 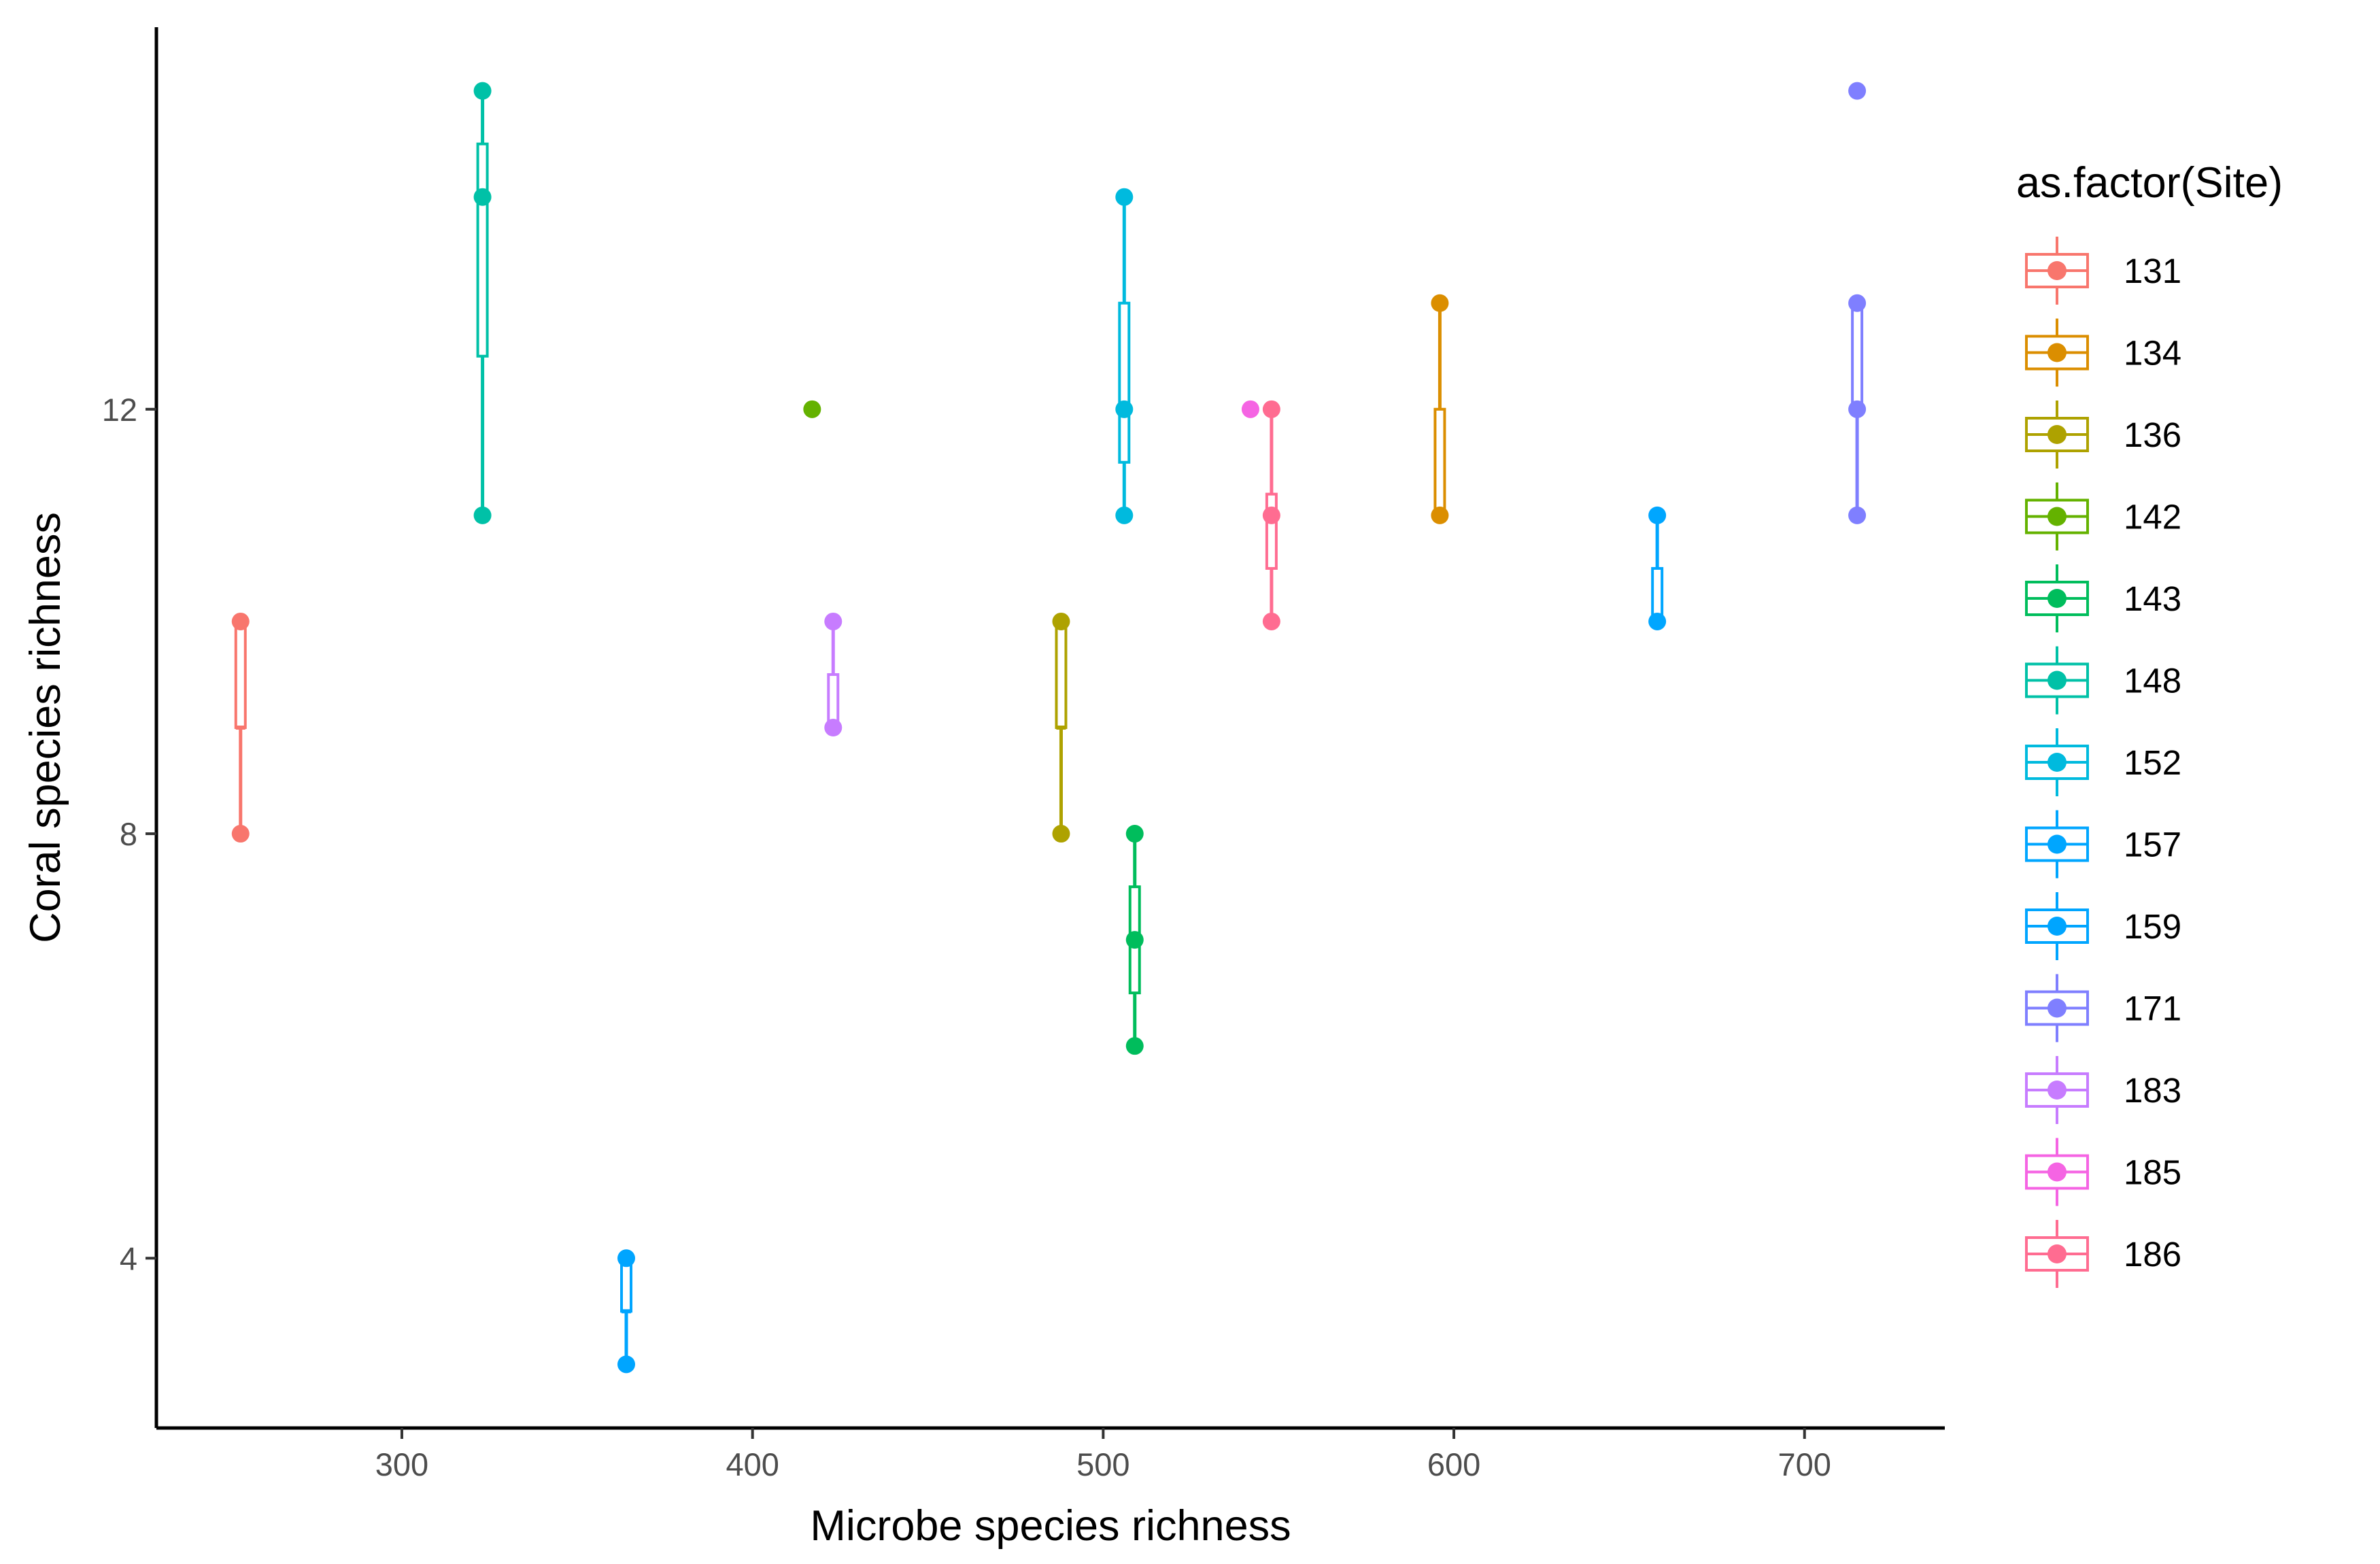 What do you see at coordinates (2152, 845) in the screenshot?
I see `legend-label: 157` at bounding box center [2152, 845].